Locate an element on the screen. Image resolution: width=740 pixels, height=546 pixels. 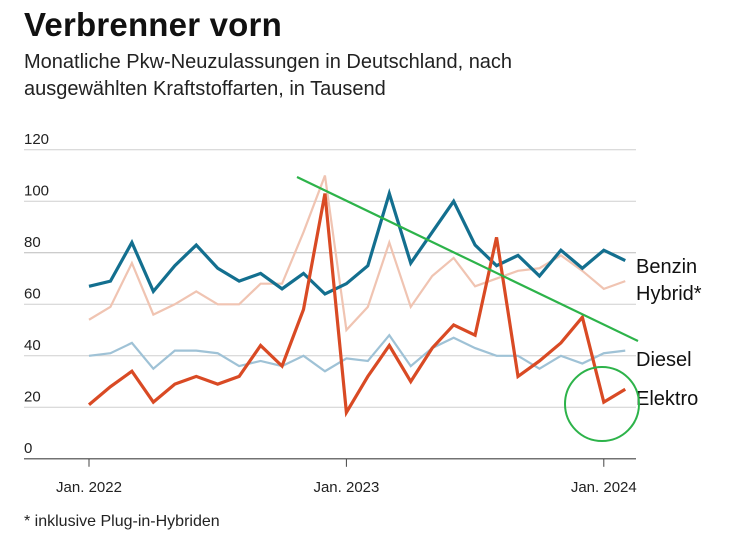
y-tick-label: 0 is located at coordinates (28, 448).